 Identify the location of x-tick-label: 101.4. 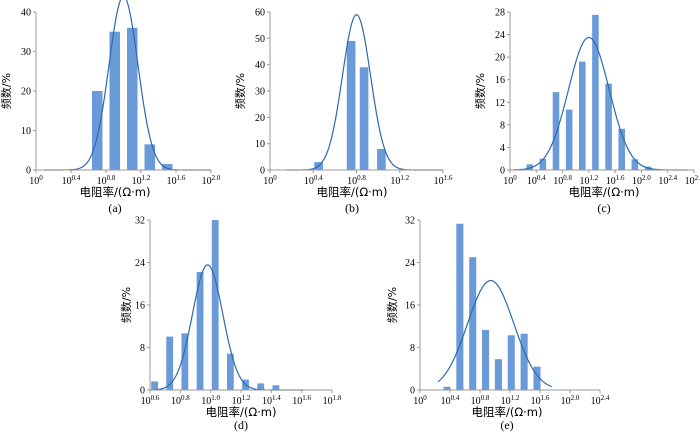
(271, 400).